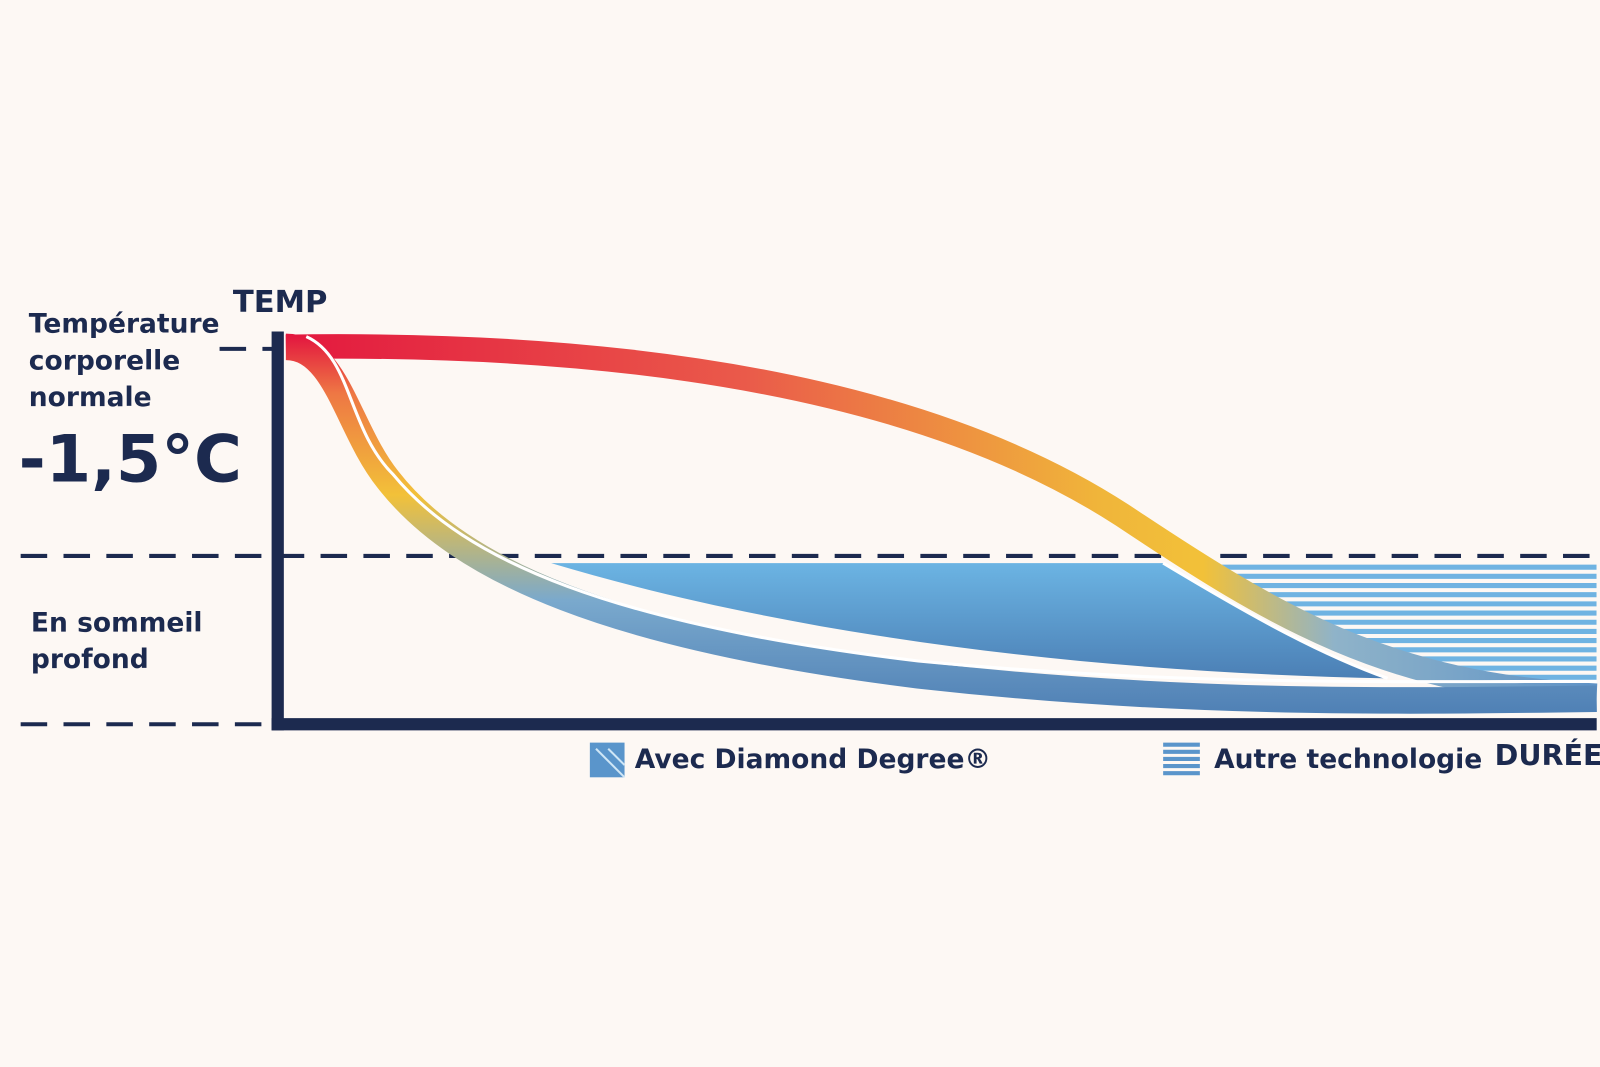 The image size is (1600, 1067). I want to click on legend-label: Autre technologie, so click(1348, 759).